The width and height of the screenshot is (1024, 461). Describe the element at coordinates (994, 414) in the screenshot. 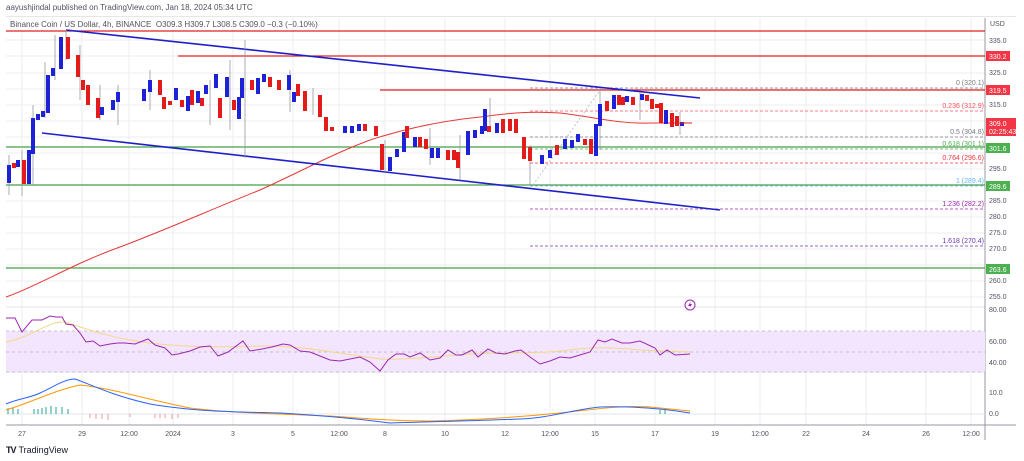

I see `macd-tick: 0.0` at that location.